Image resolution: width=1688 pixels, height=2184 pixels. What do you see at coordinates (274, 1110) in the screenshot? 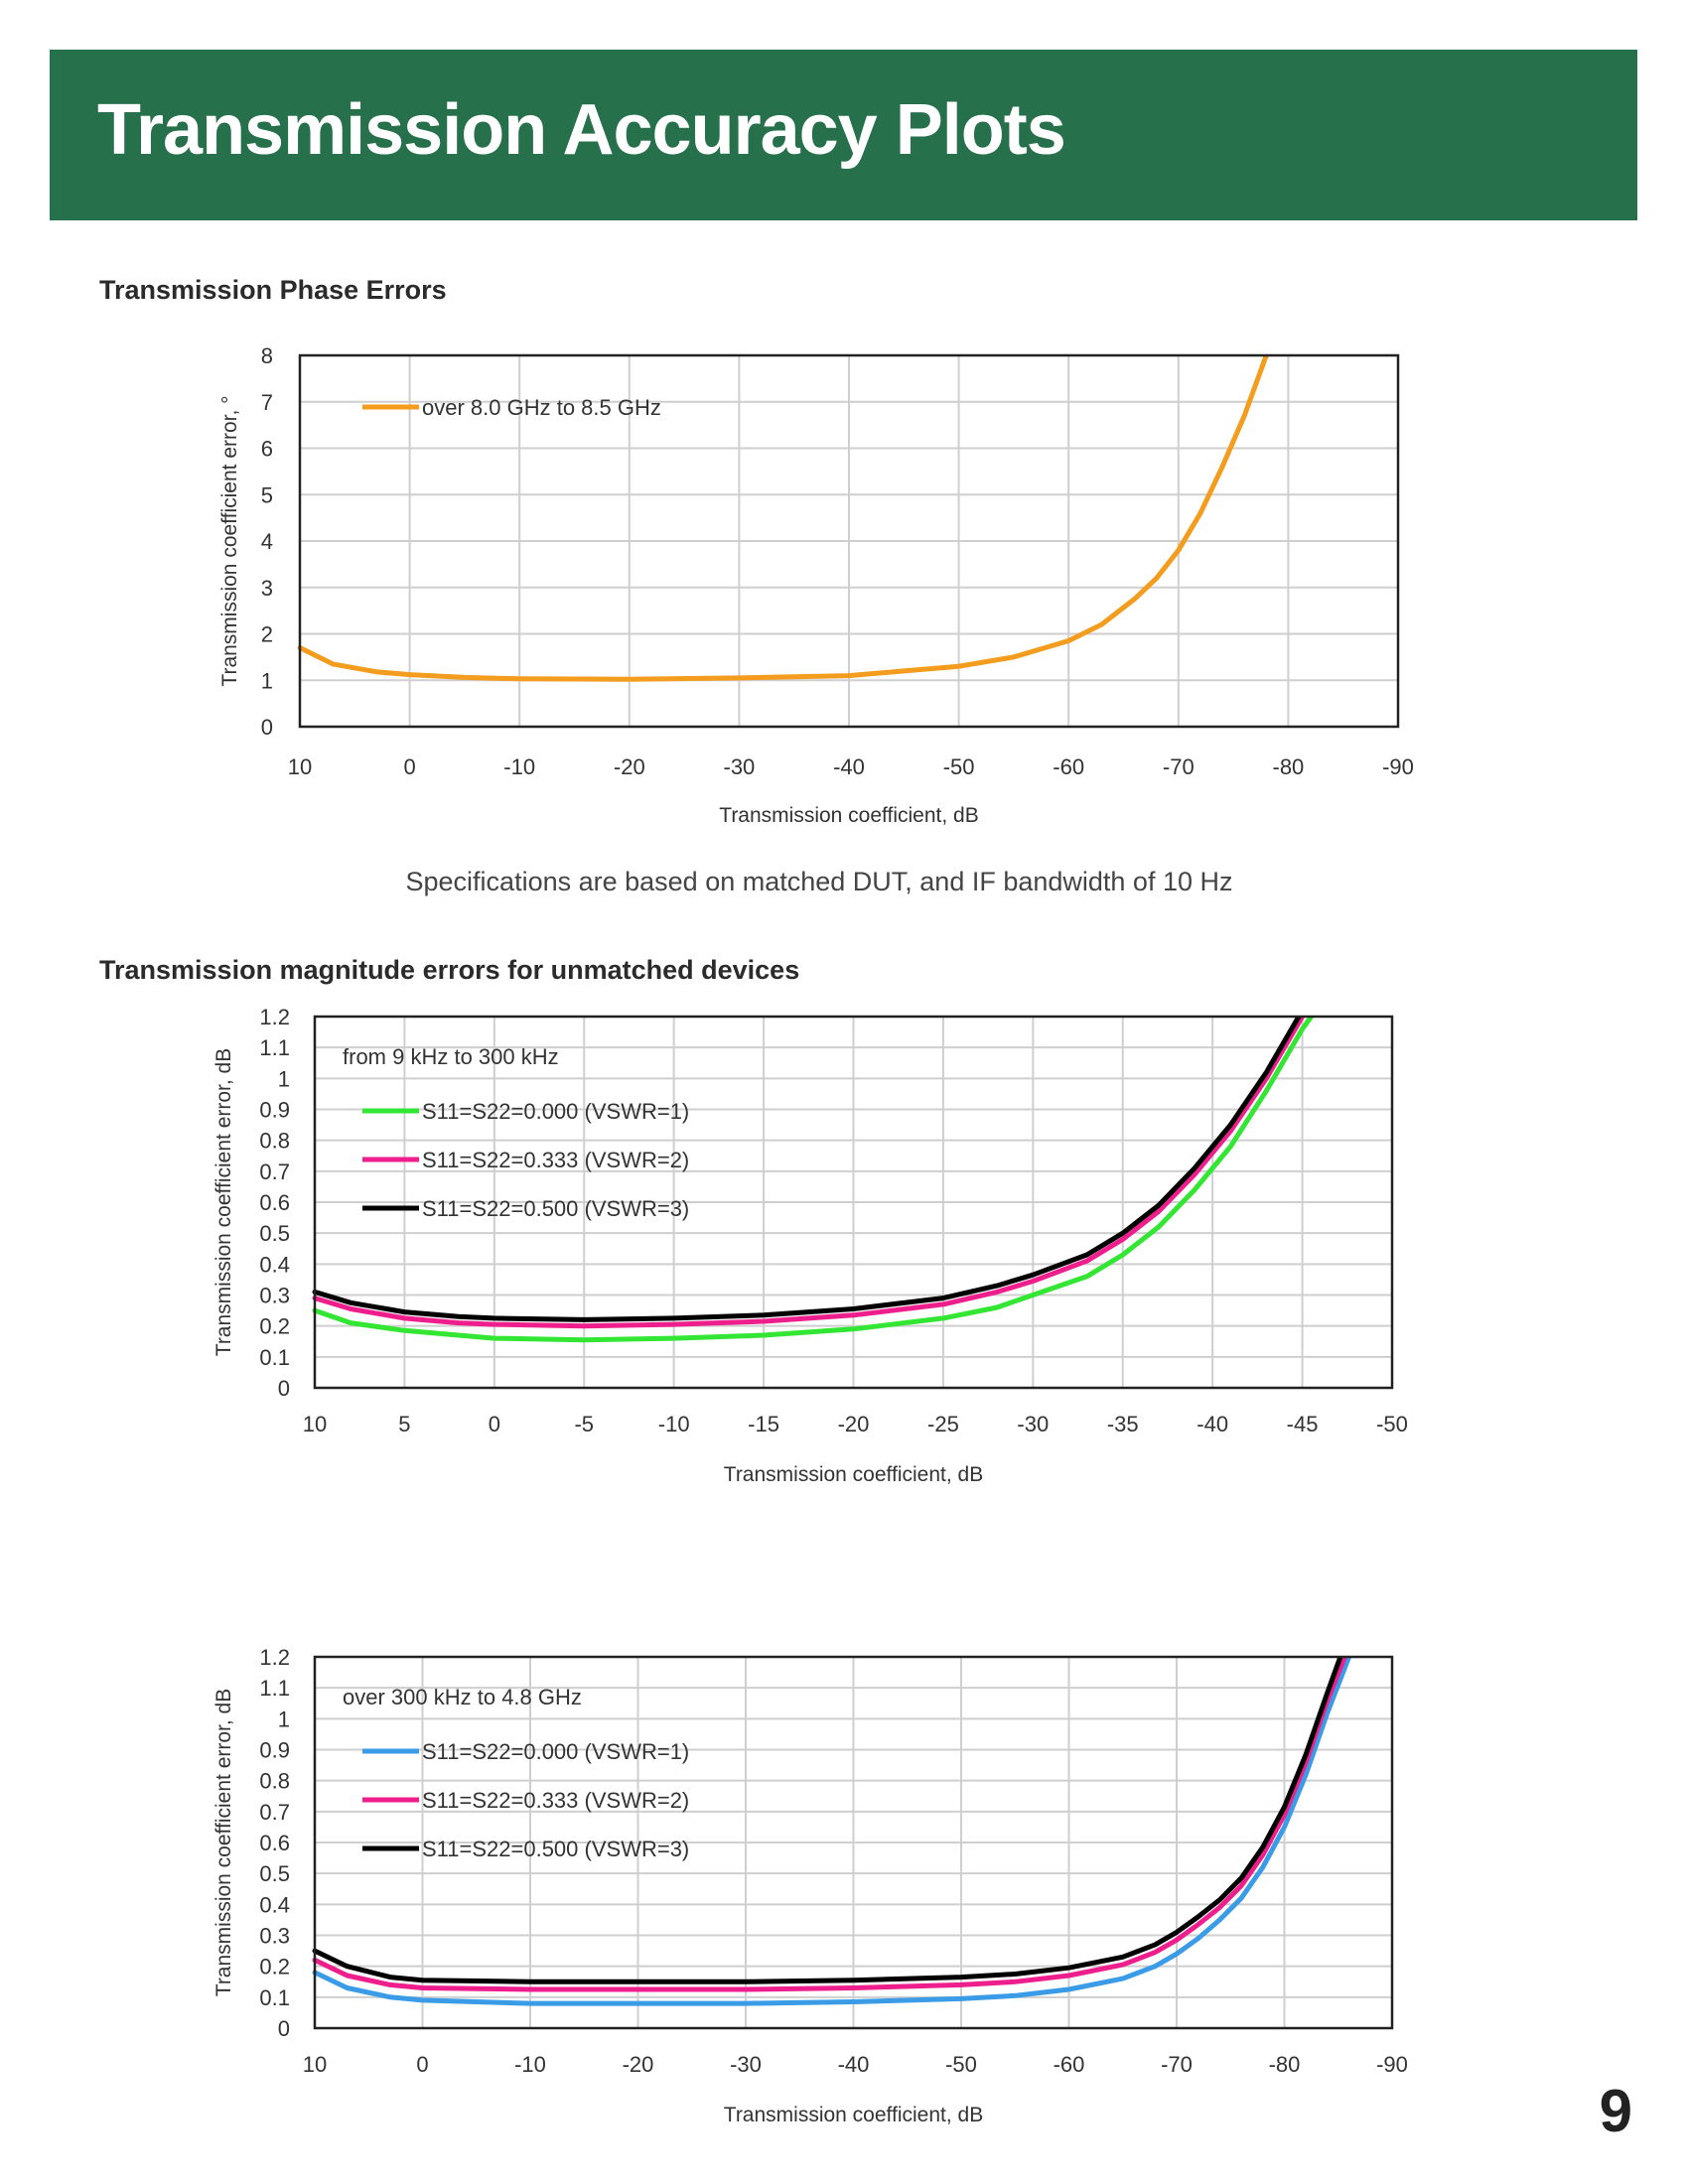
I see `y-tick-label: 0.9` at bounding box center [274, 1110].